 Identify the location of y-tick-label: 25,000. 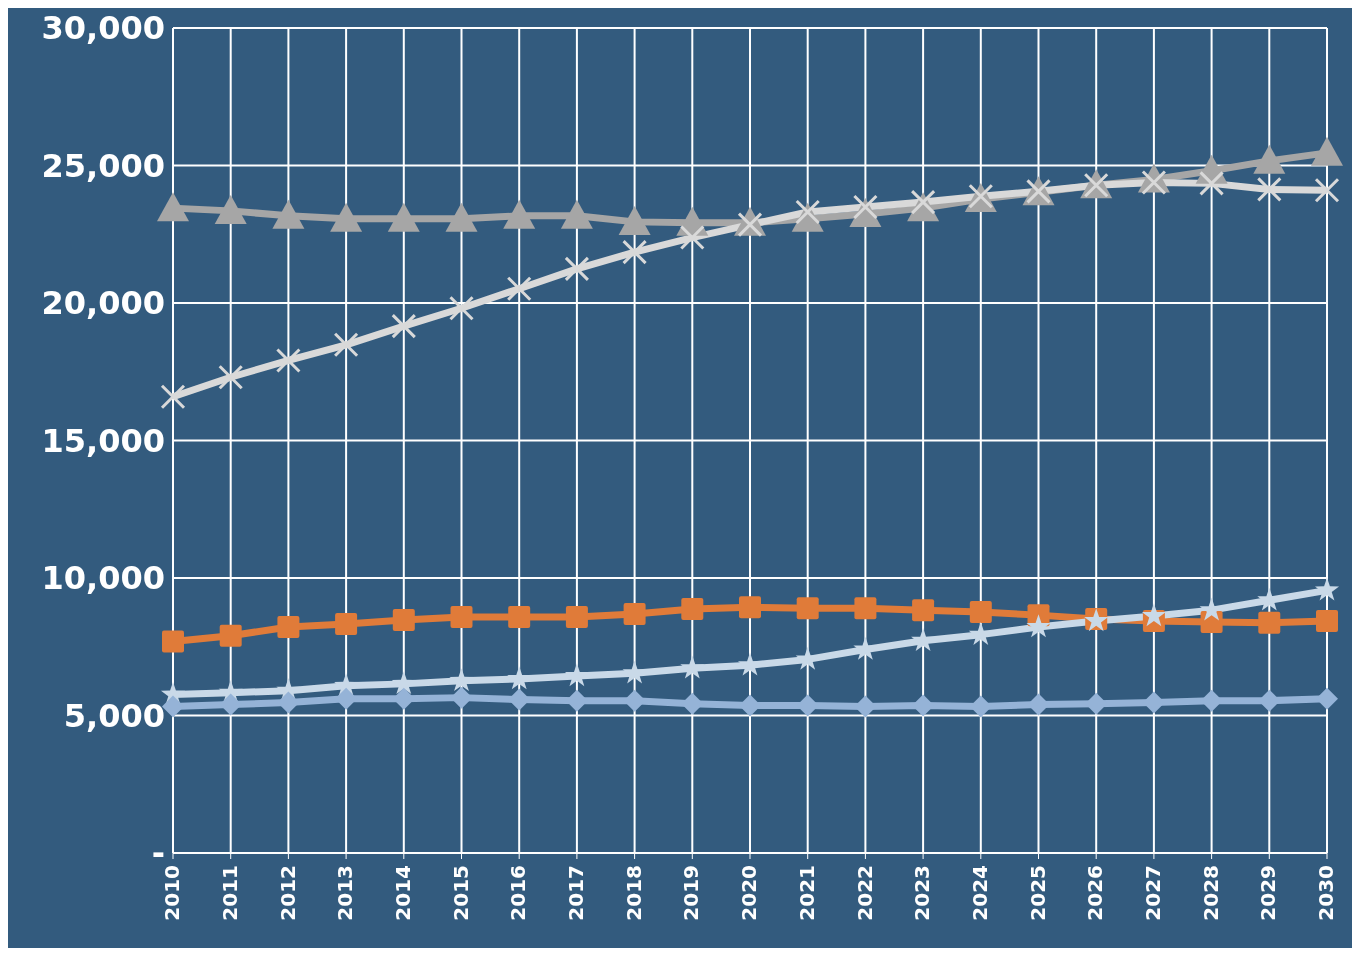
(103, 165).